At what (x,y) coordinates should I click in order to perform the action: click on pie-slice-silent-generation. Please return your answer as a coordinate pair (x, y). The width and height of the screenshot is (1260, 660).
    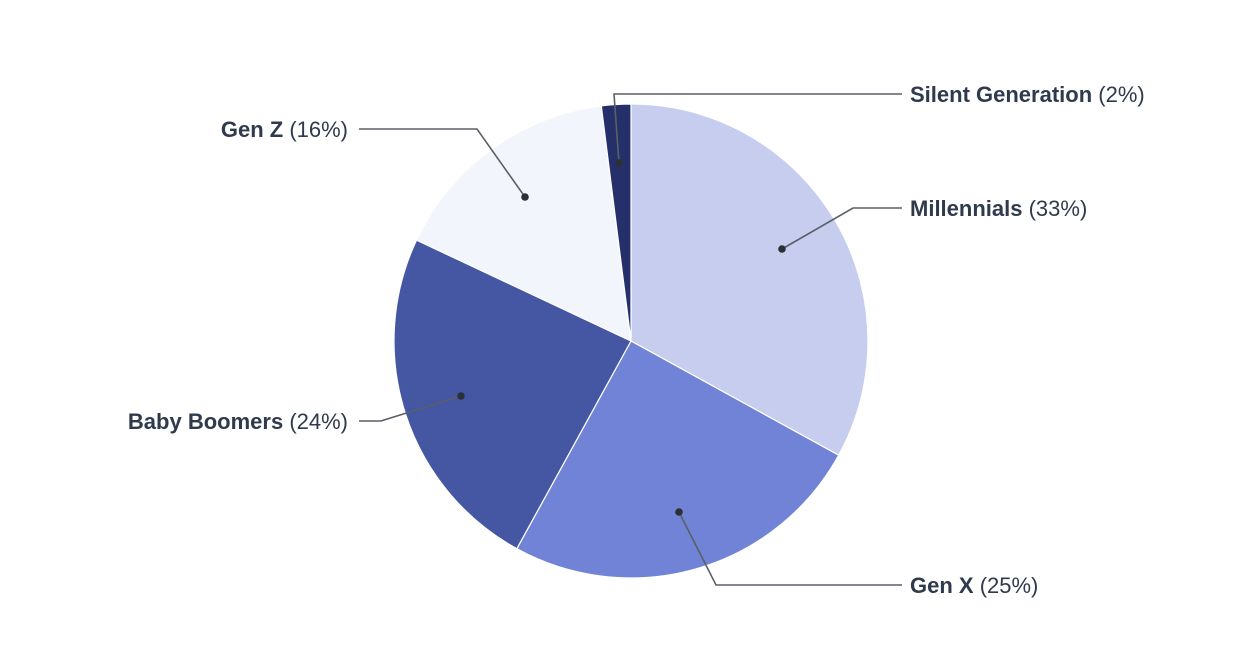
    Looking at the image, I should click on (616, 222).